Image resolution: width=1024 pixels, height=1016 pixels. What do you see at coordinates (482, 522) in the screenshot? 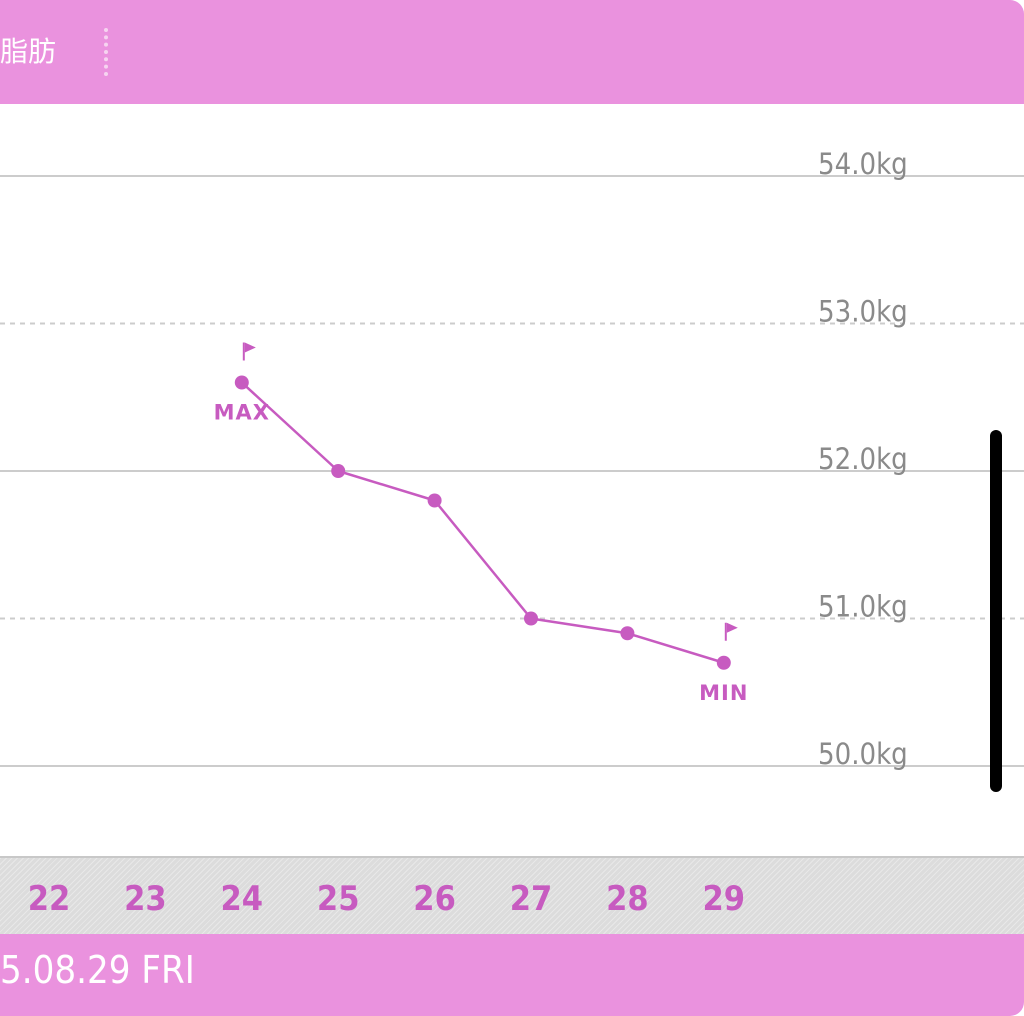
I see `series-line` at bounding box center [482, 522].